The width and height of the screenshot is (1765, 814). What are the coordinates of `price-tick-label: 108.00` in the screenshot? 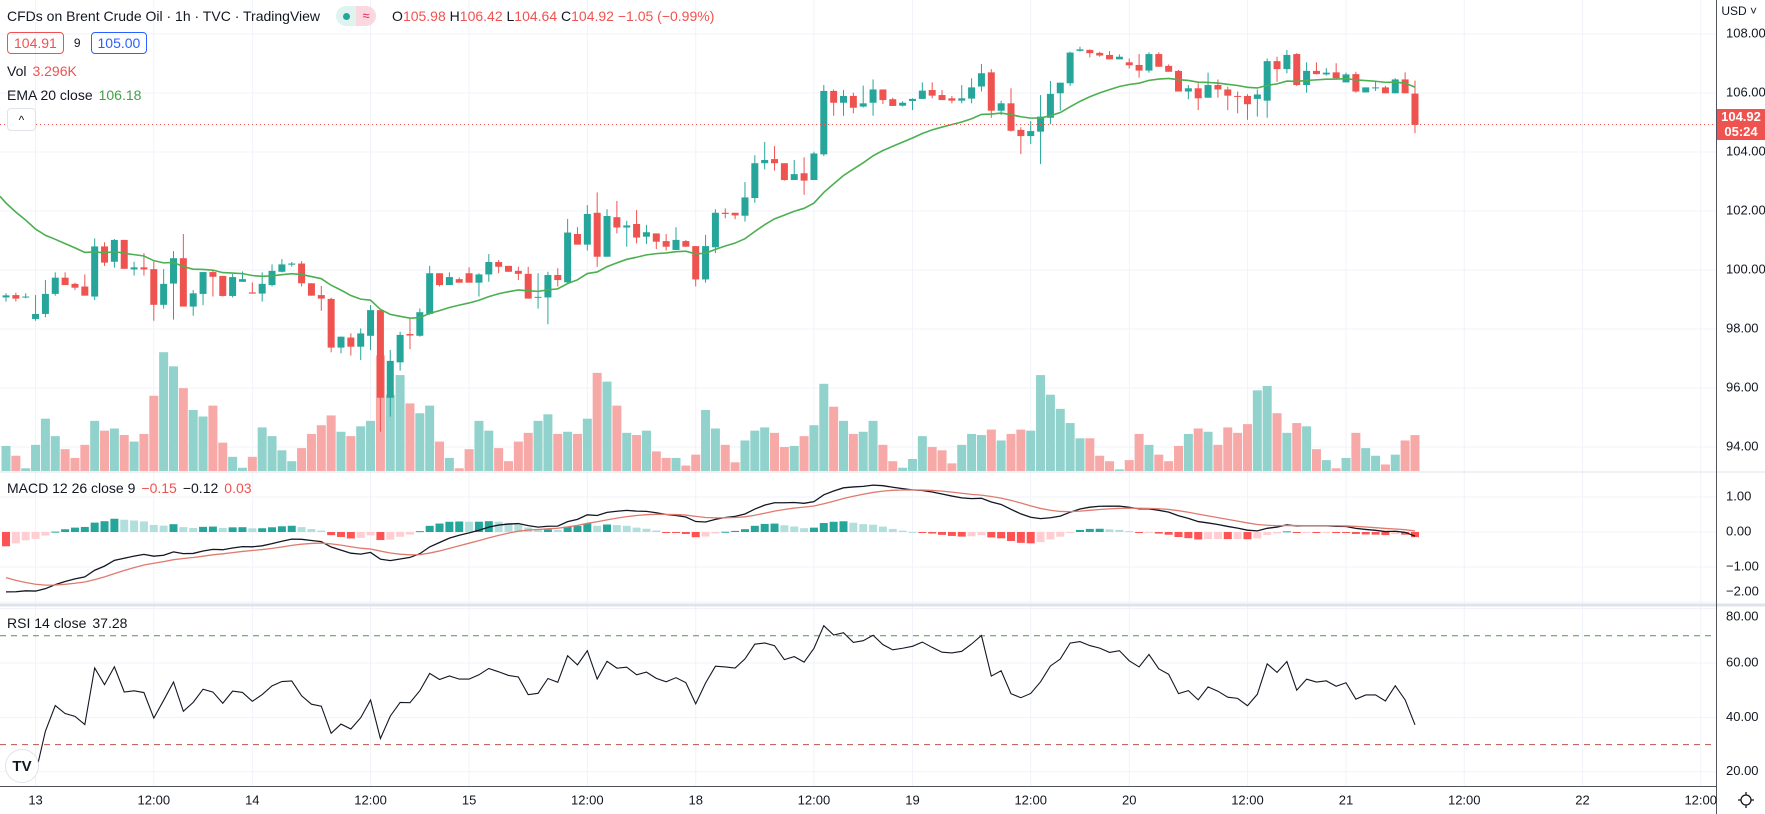 It's located at (1745, 32).